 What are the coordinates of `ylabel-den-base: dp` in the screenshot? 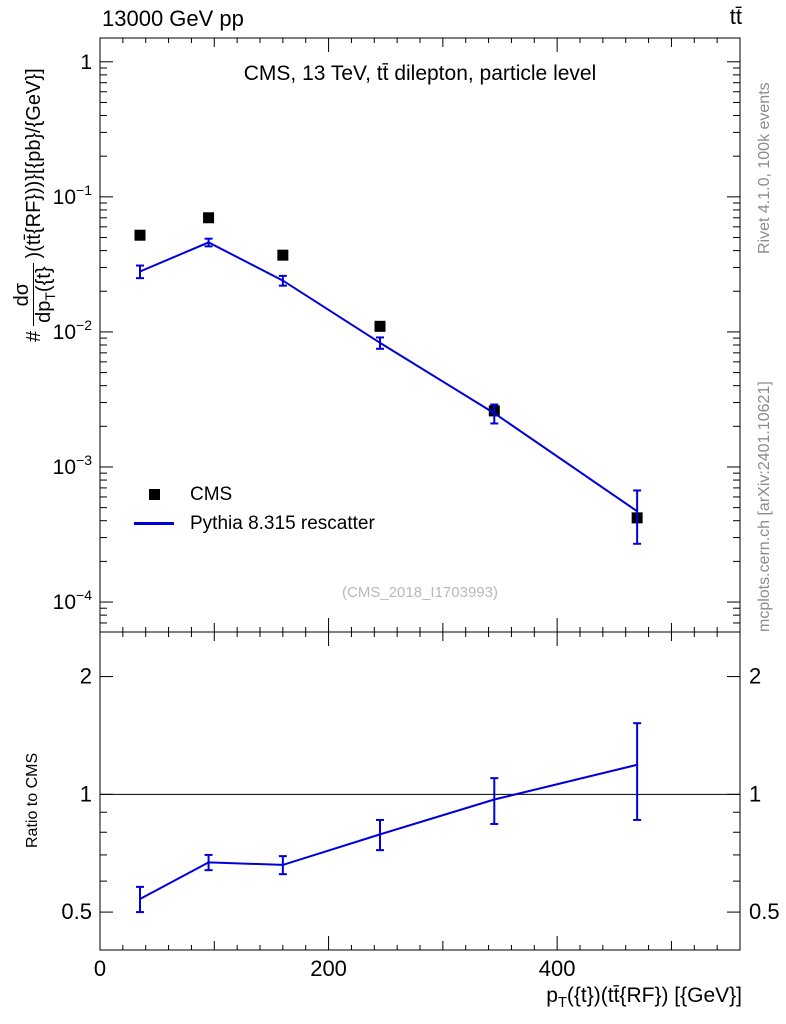 It's located at (44, 311).